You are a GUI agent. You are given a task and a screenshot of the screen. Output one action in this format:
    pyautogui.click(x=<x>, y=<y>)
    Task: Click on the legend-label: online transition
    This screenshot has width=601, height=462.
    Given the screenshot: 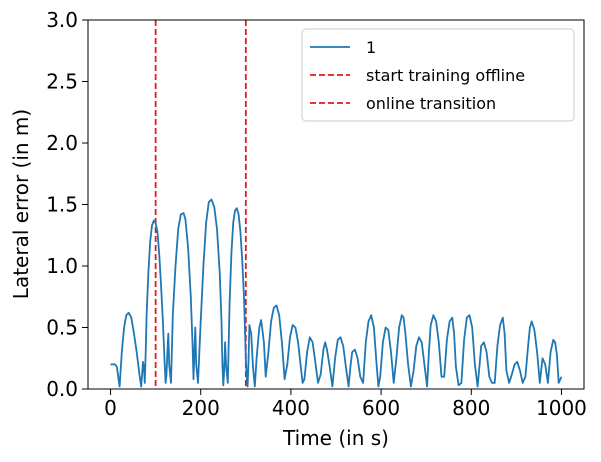 What is the action you would take?
    pyautogui.click(x=431, y=103)
    